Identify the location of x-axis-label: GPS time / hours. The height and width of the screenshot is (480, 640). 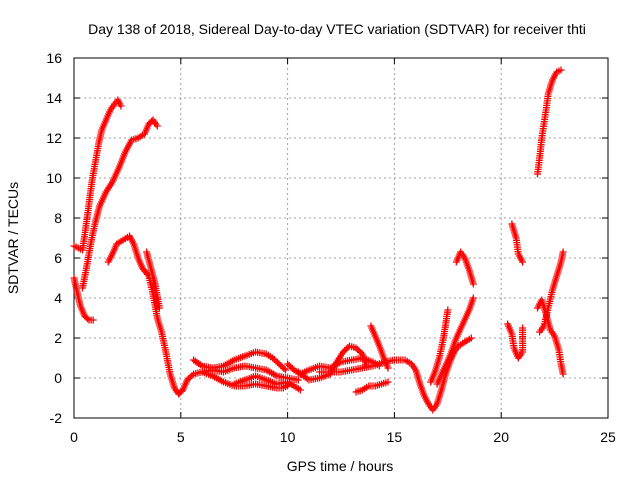
(340, 466).